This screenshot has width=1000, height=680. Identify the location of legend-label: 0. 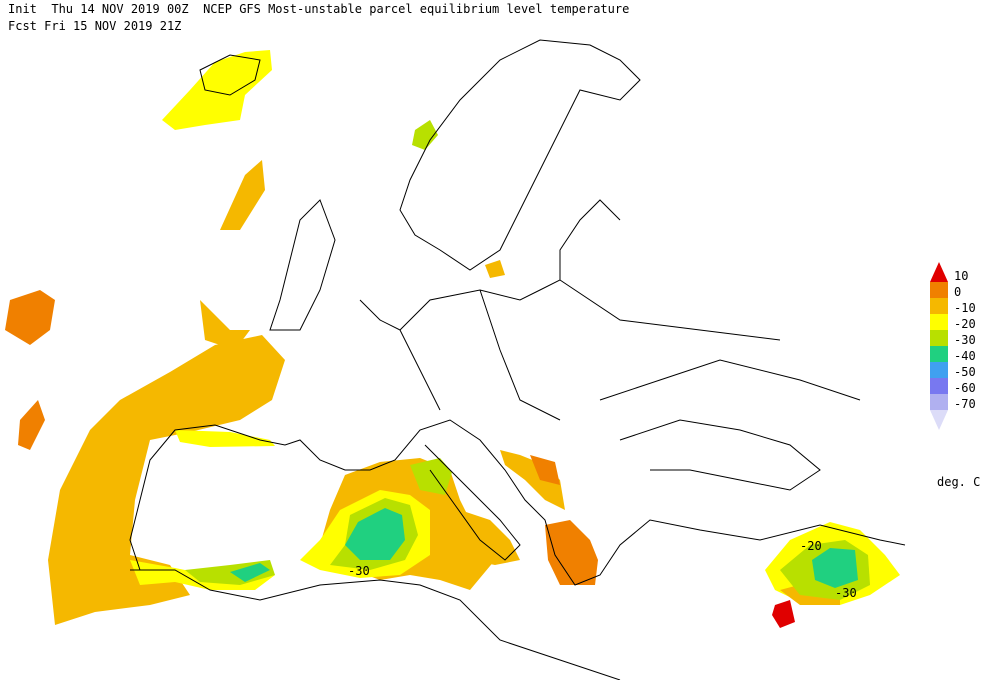
(957, 292).